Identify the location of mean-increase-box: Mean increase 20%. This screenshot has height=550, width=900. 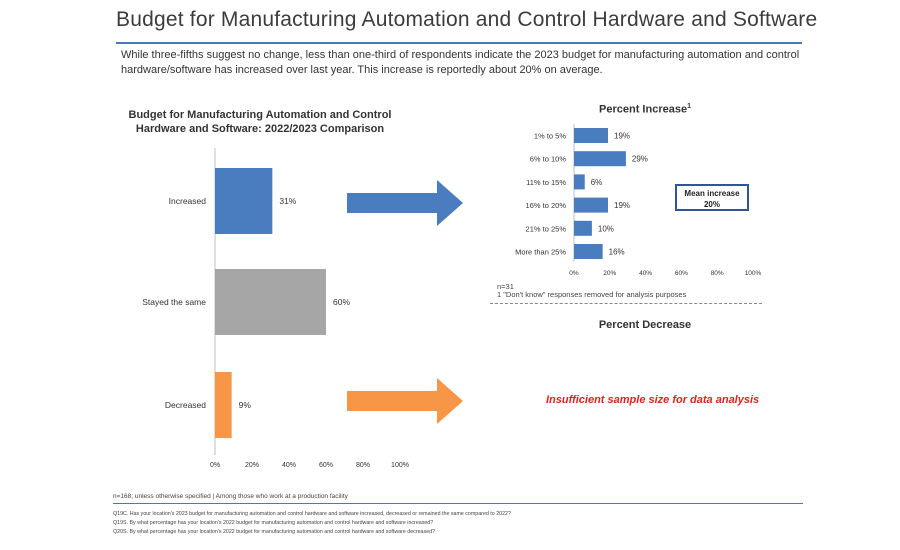
(712, 197).